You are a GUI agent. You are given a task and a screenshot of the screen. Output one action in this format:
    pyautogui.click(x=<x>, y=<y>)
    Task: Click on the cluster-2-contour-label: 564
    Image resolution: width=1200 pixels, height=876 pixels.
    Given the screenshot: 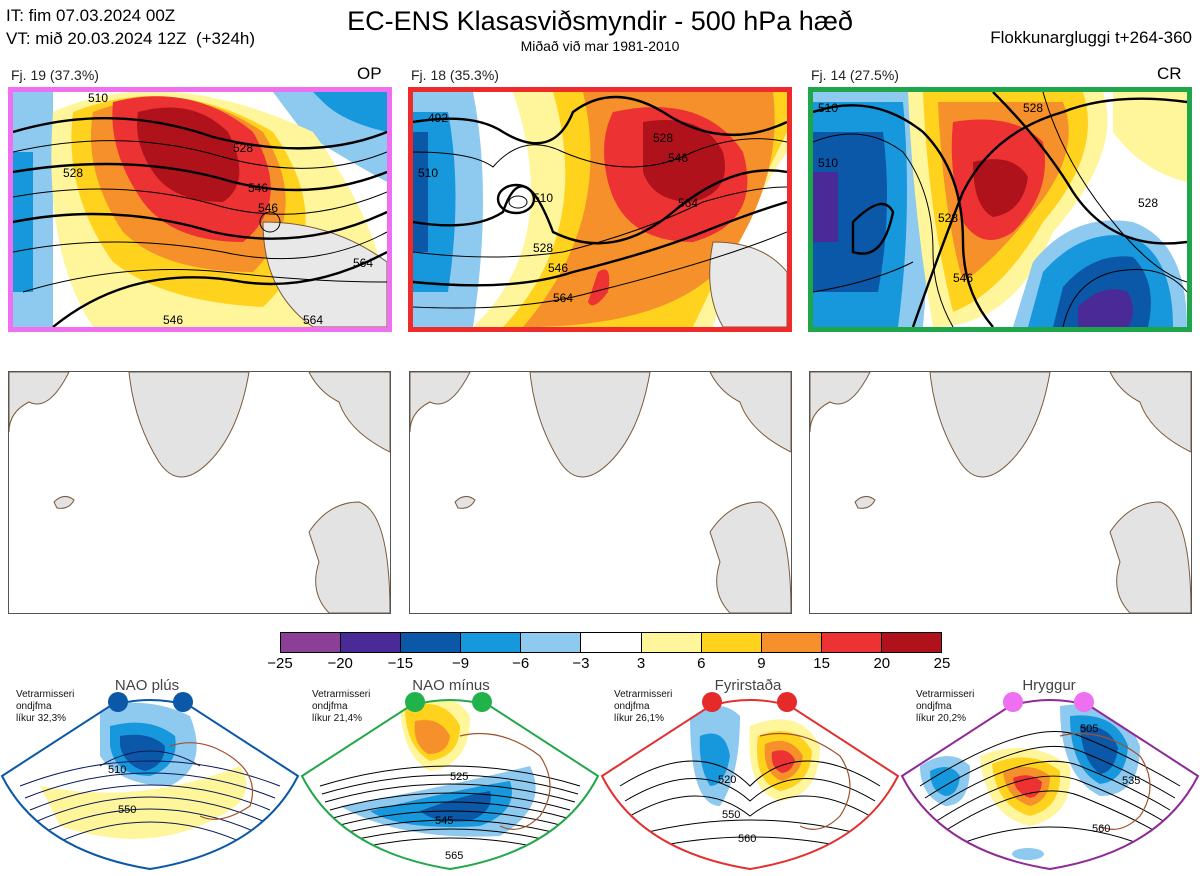 What is the action you would take?
    pyautogui.click(x=688, y=203)
    